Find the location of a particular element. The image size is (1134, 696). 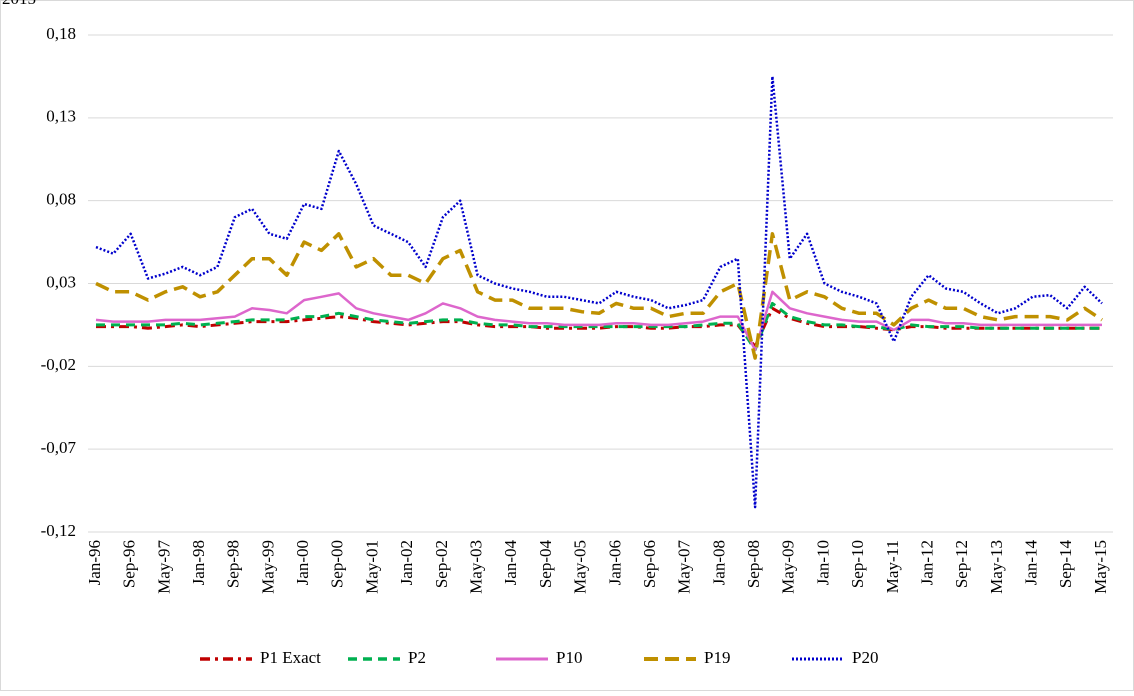

x-tick-label: Jan-00 is located at coordinates (302, 562).